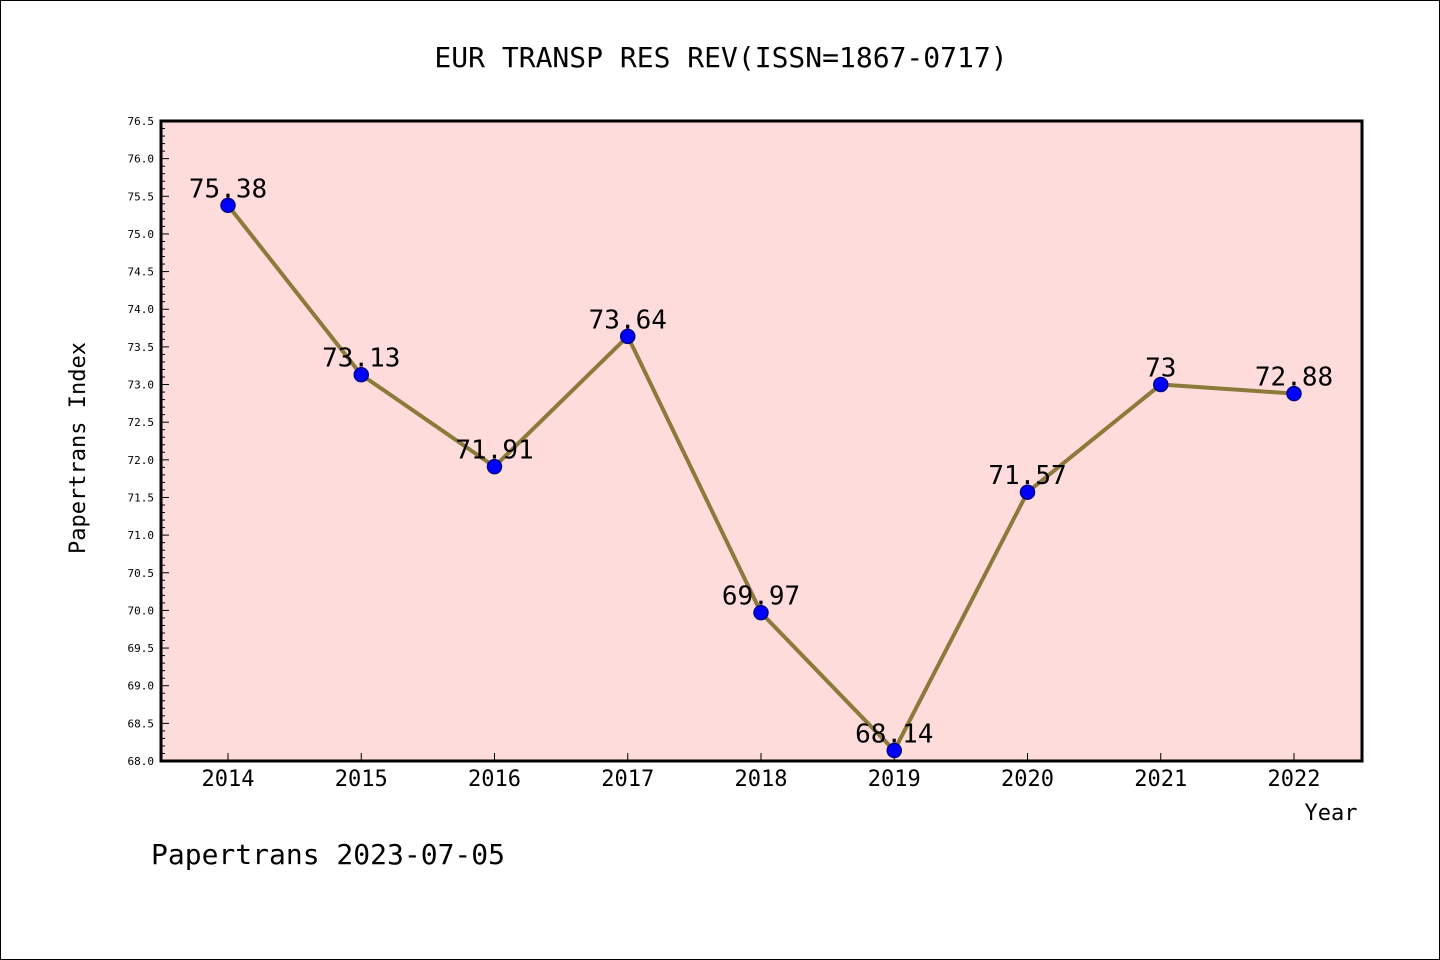 This screenshot has width=1440, height=960. What do you see at coordinates (627, 779) in the screenshot?
I see `x-tick-label: 2017` at bounding box center [627, 779].